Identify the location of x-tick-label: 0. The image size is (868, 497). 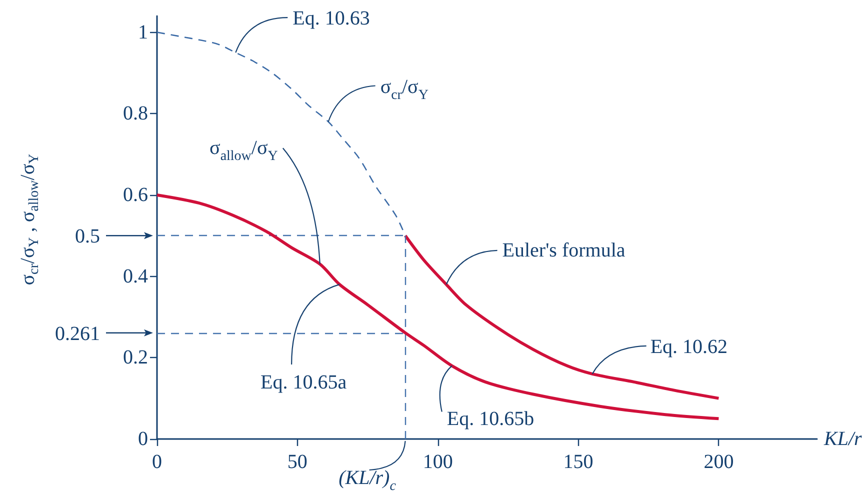
(157, 462).